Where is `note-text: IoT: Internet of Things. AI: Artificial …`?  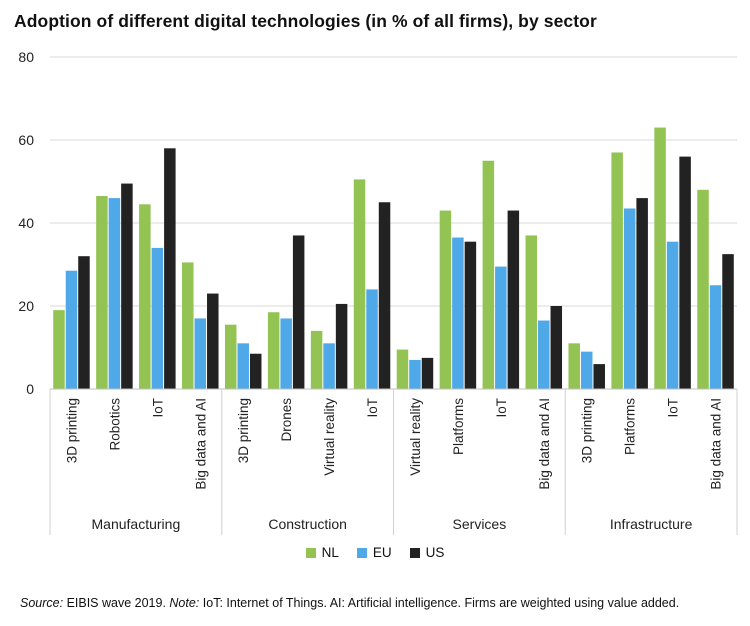 note-text: IoT: Internet of Things. AI: Artificial … is located at coordinates (439, 603).